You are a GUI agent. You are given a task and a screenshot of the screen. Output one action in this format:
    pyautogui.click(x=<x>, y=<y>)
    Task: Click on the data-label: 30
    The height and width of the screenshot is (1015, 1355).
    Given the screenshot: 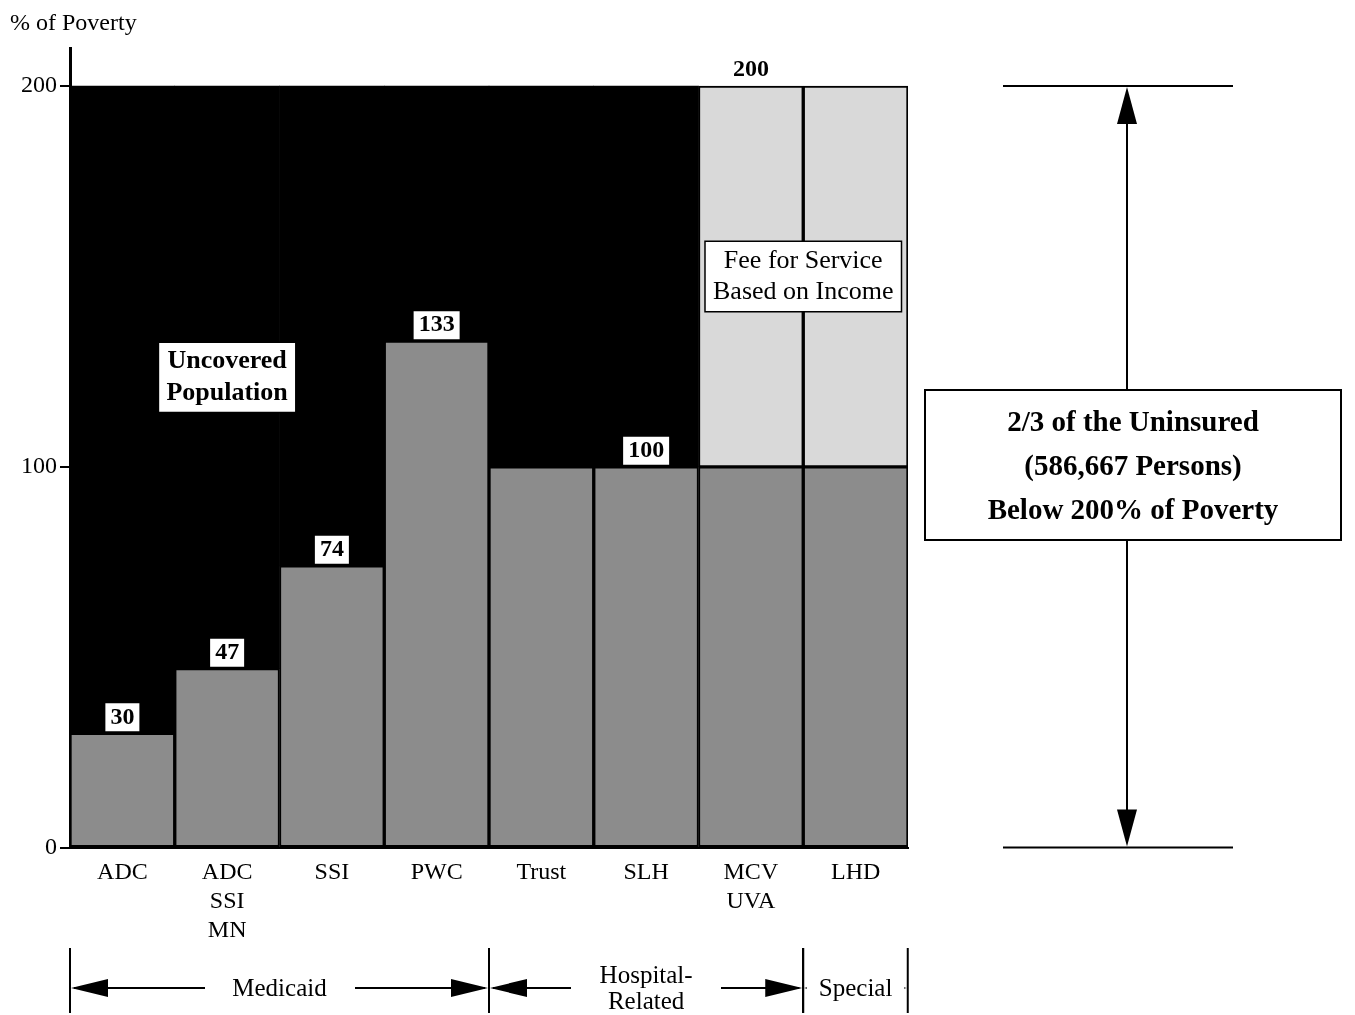 What is the action you would take?
    pyautogui.click(x=122, y=715)
    